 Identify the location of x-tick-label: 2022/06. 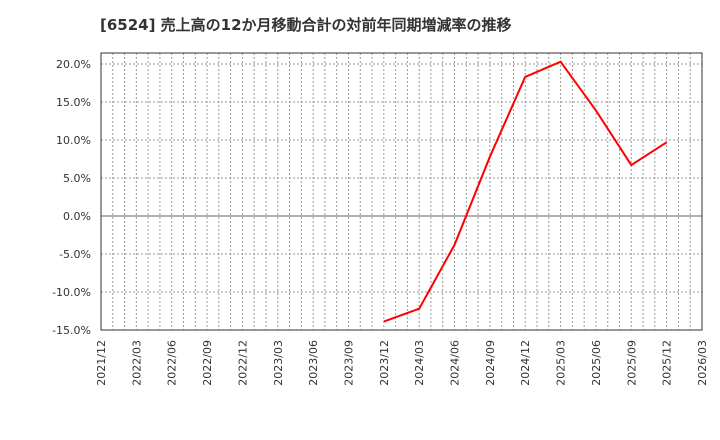
(172, 363).